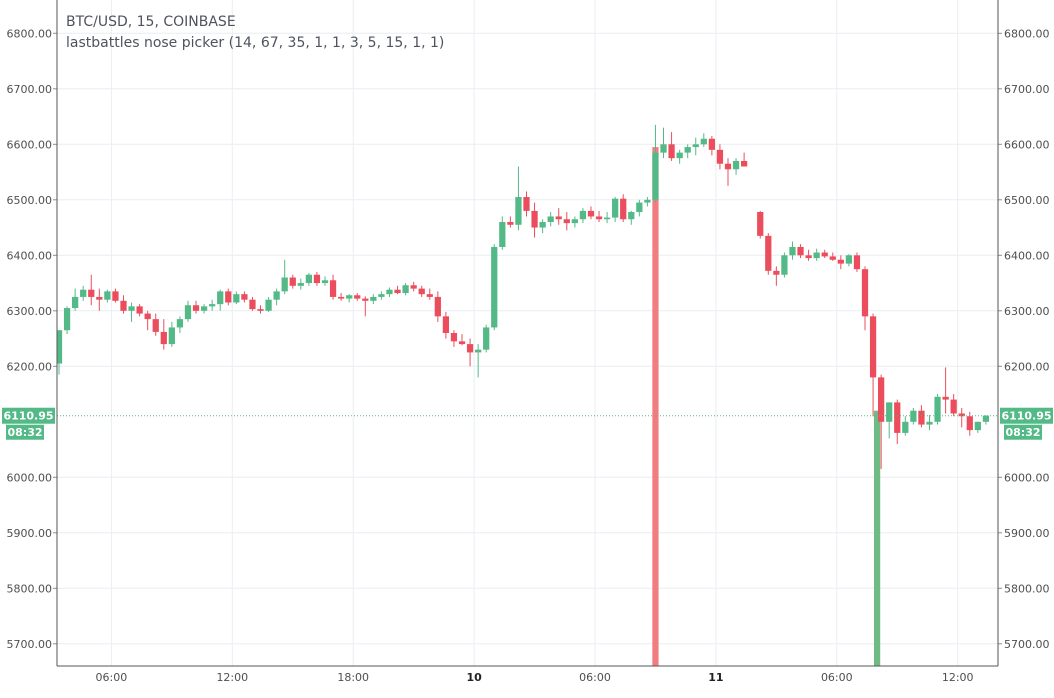 The image size is (1054, 698). What do you see at coordinates (30, 477) in the screenshot?
I see `price-tick-label-left: 6000.00` at bounding box center [30, 477].